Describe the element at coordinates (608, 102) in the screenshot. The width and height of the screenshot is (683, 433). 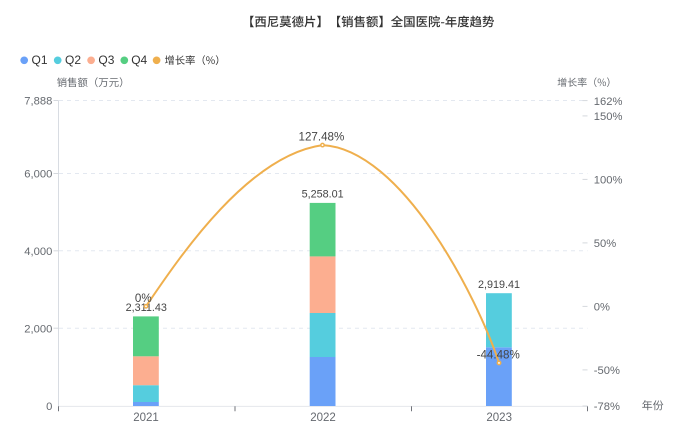
I see `svg-text: 162%` at that location.